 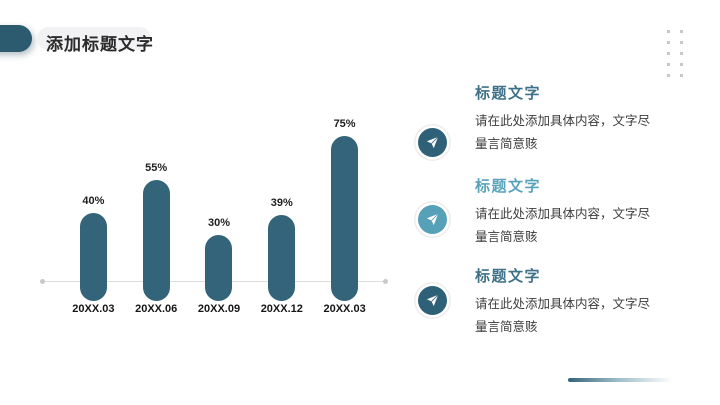 I want to click on category-label: 20XX.09, so click(x=219, y=309).